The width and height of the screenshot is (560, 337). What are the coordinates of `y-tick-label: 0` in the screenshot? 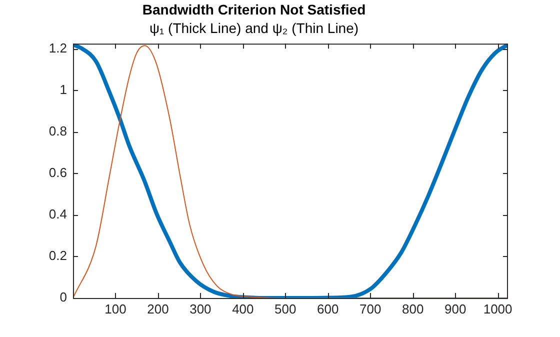 It's located at (63, 297).